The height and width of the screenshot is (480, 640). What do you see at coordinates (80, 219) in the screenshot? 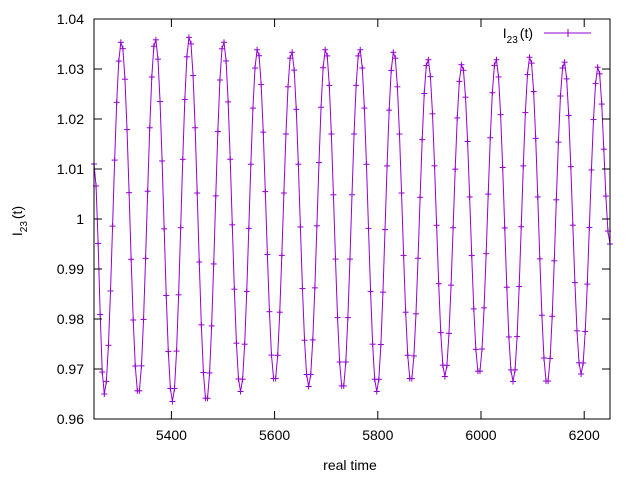
I see `y-tick-label: 1` at bounding box center [80, 219].